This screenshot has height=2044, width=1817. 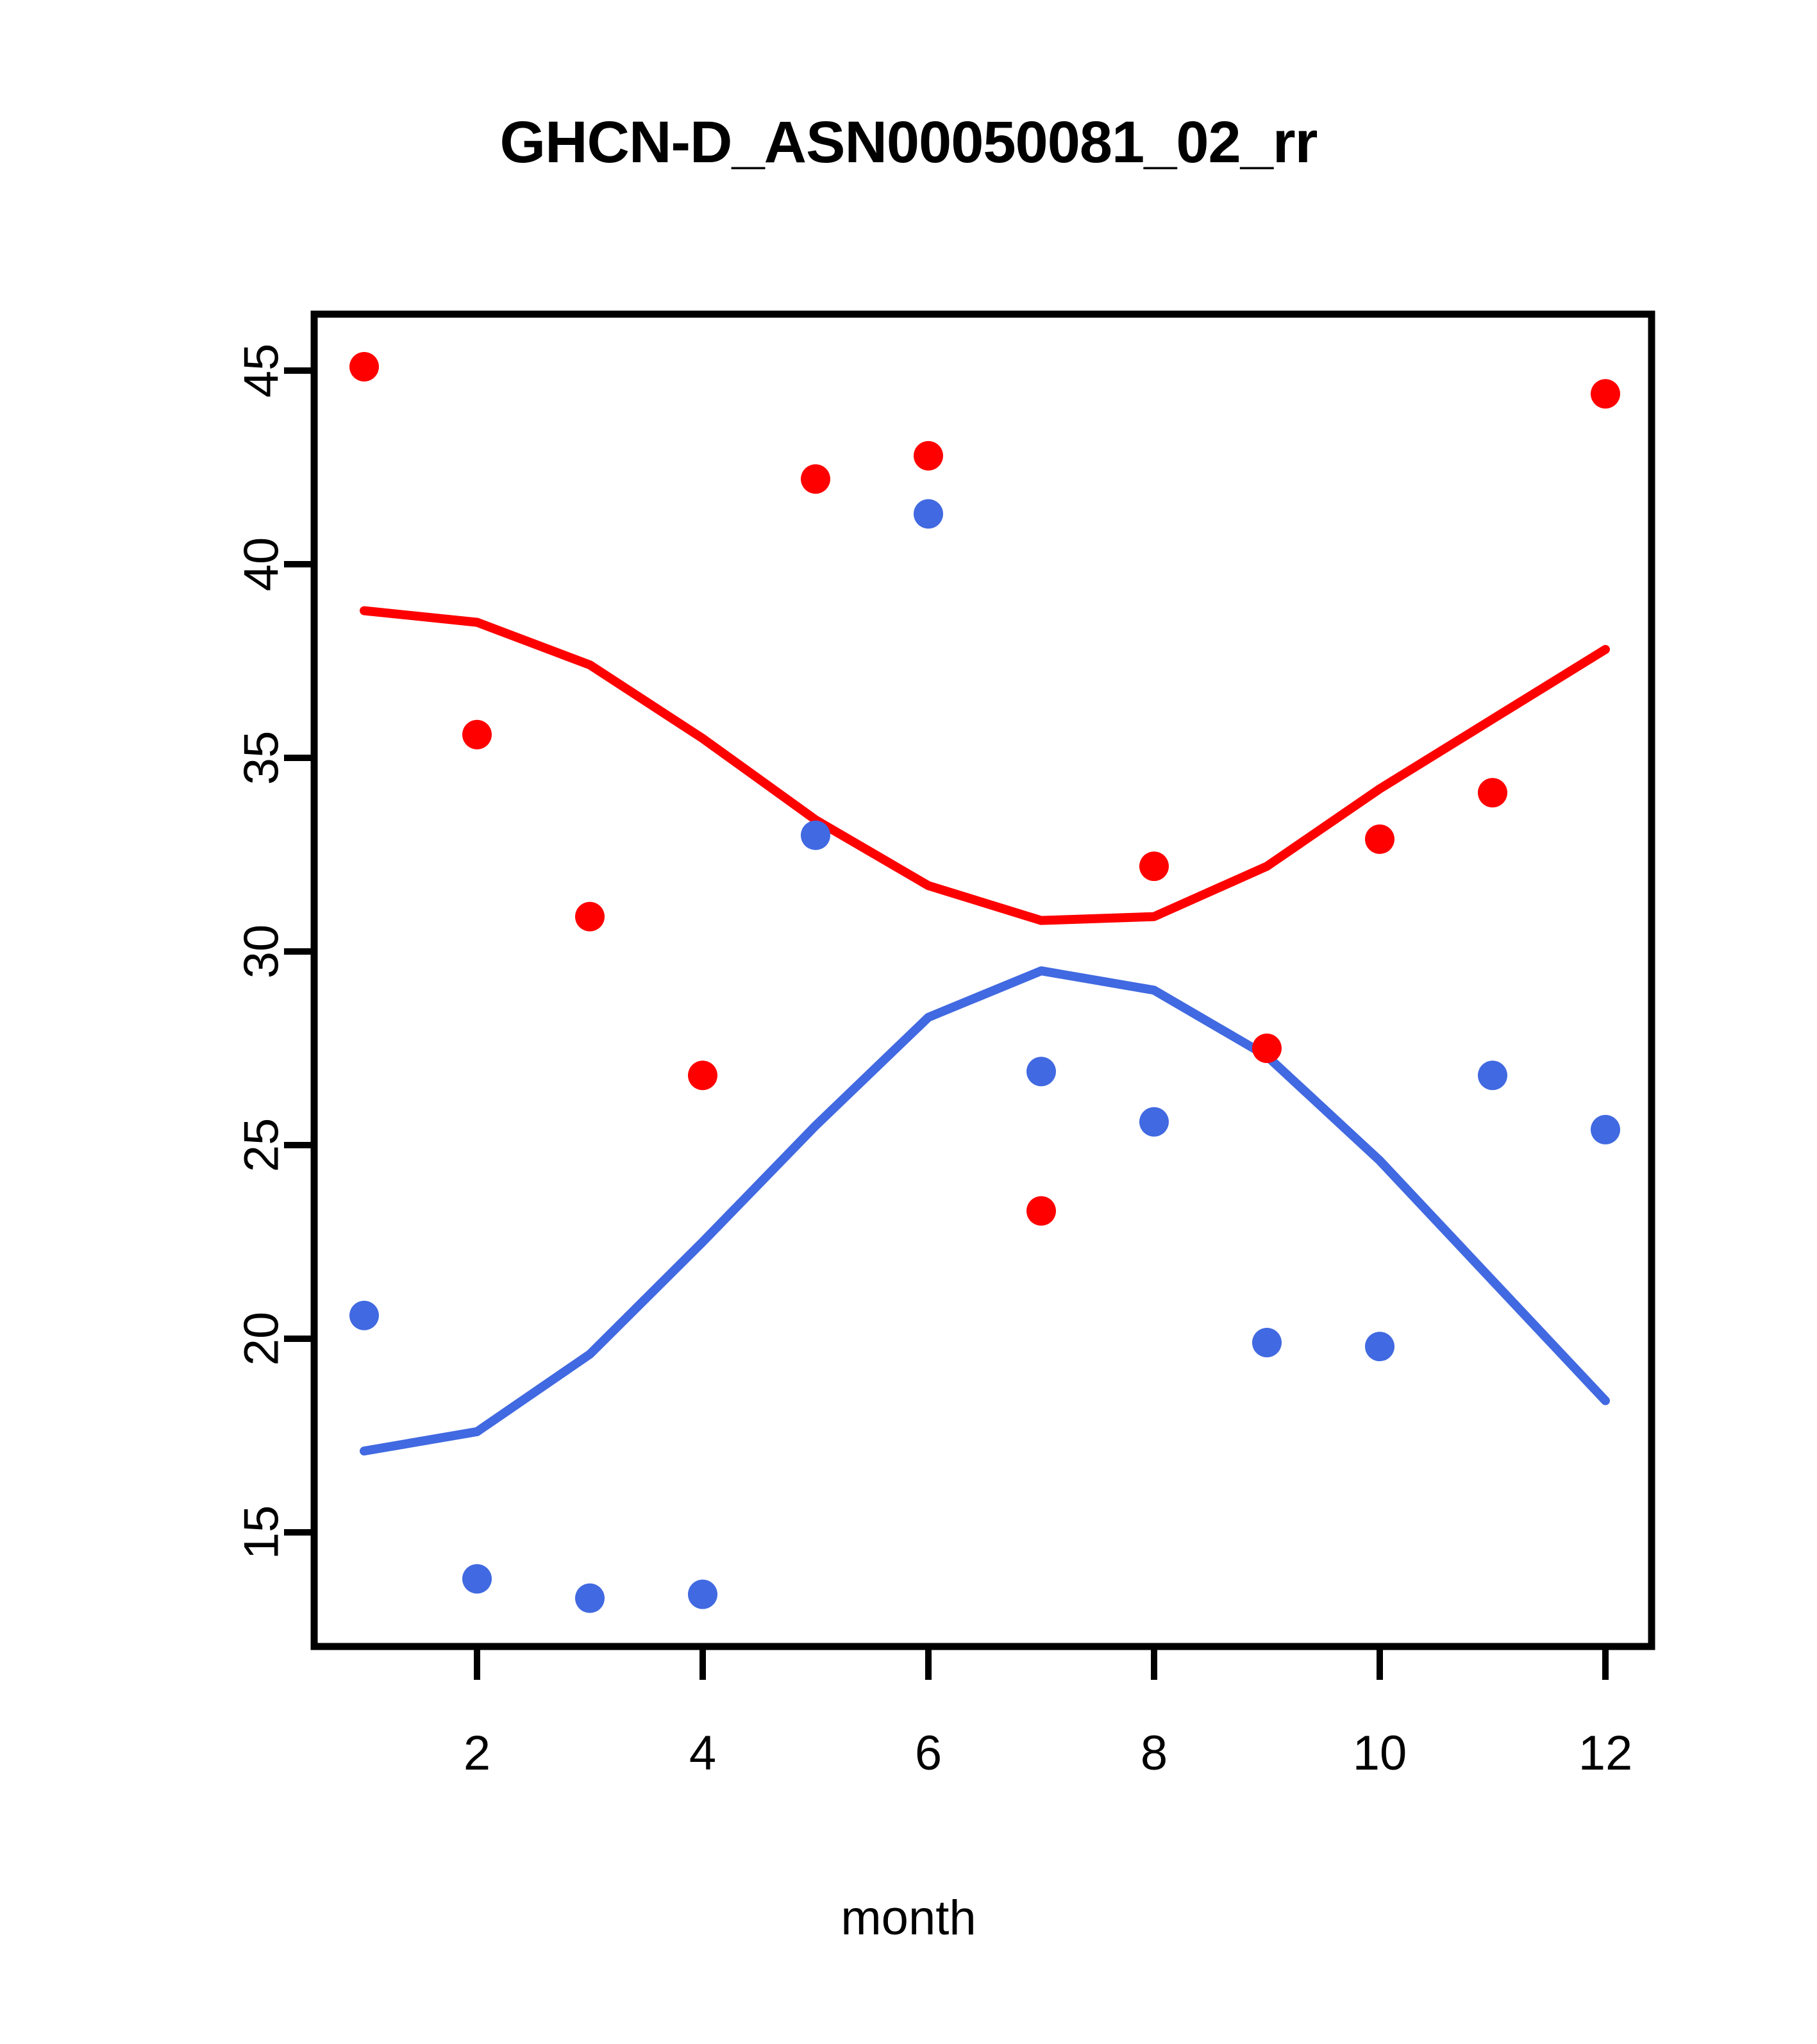 I want to click on y-tick-label: 30, so click(x=262, y=952).